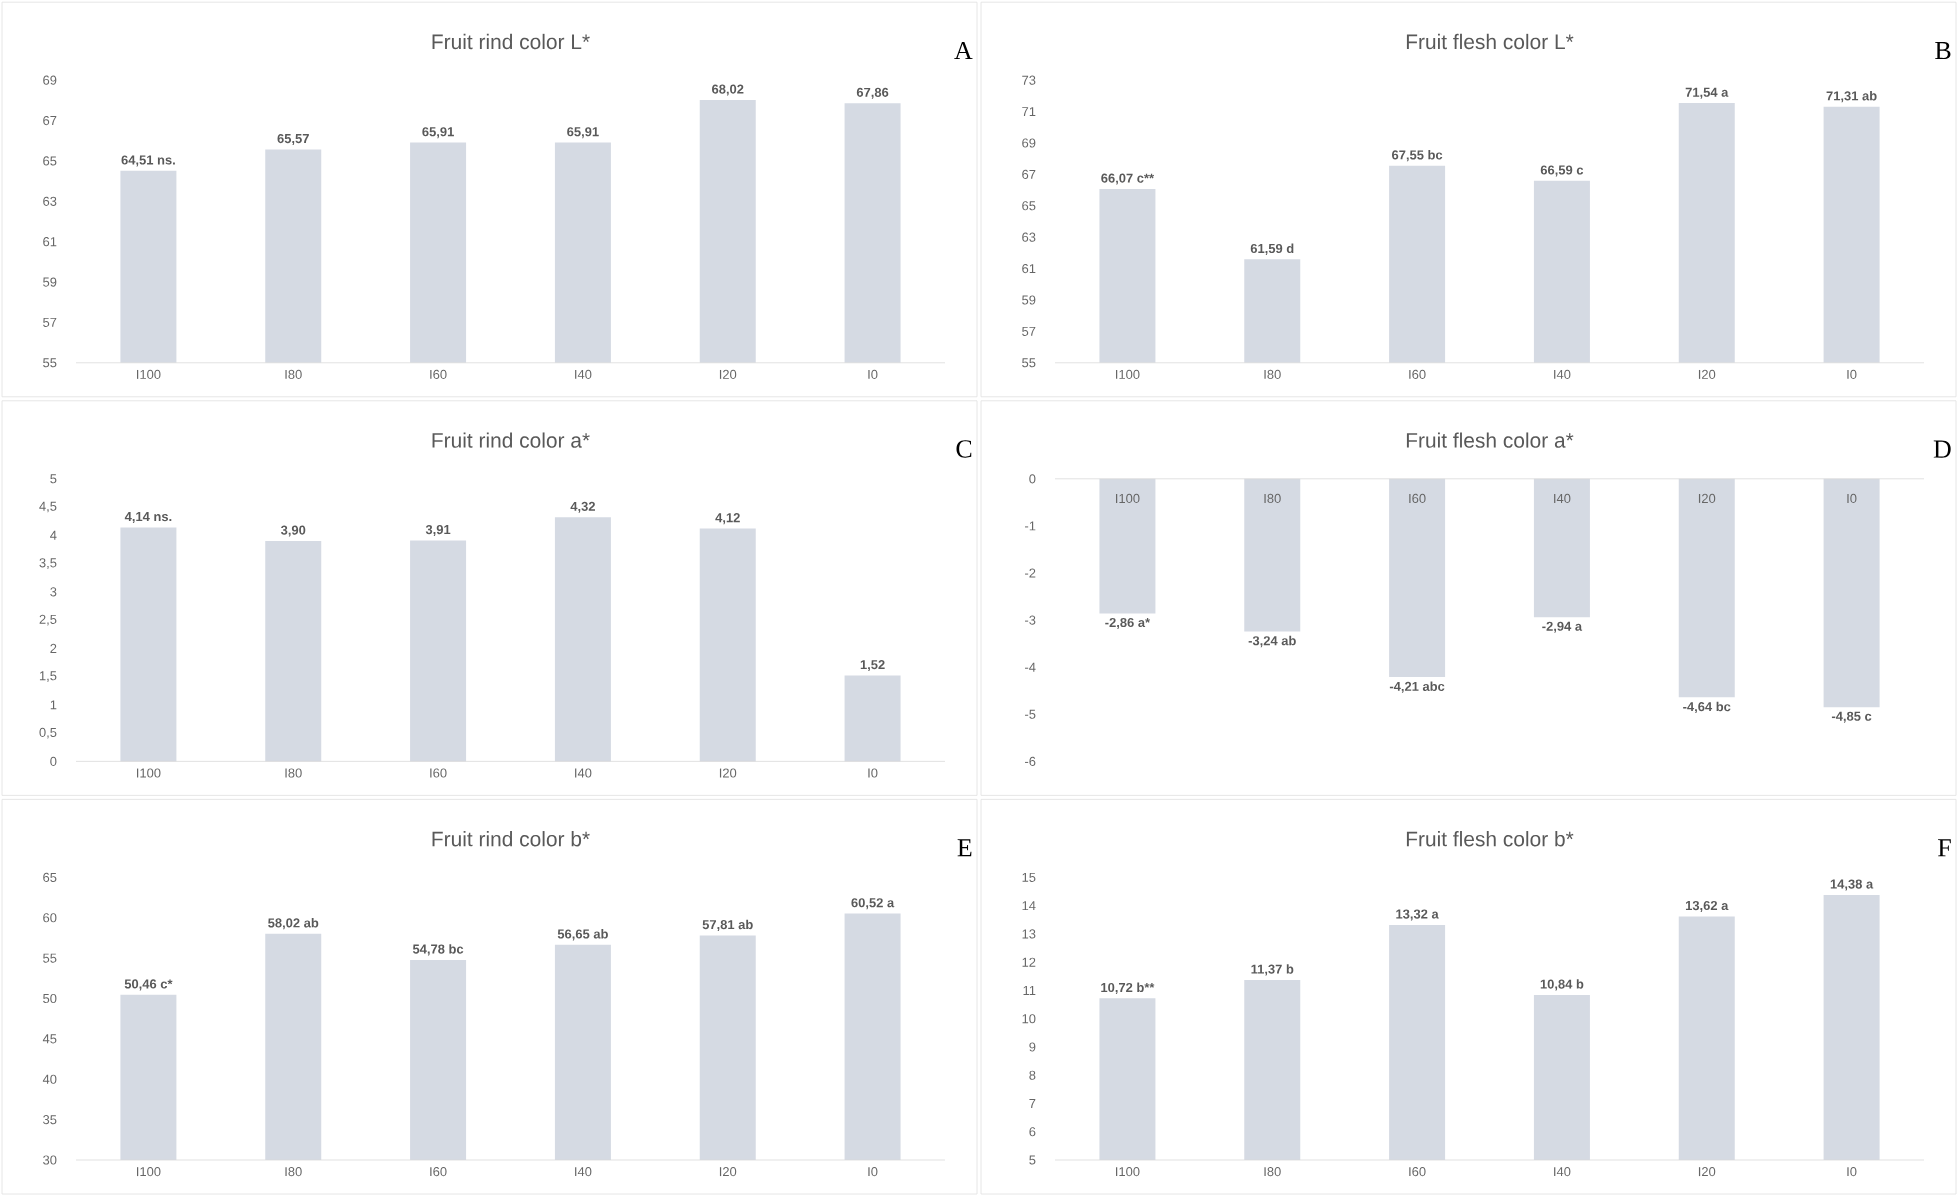  Describe the element at coordinates (1944, 848) in the screenshot. I see `text: F` at that location.